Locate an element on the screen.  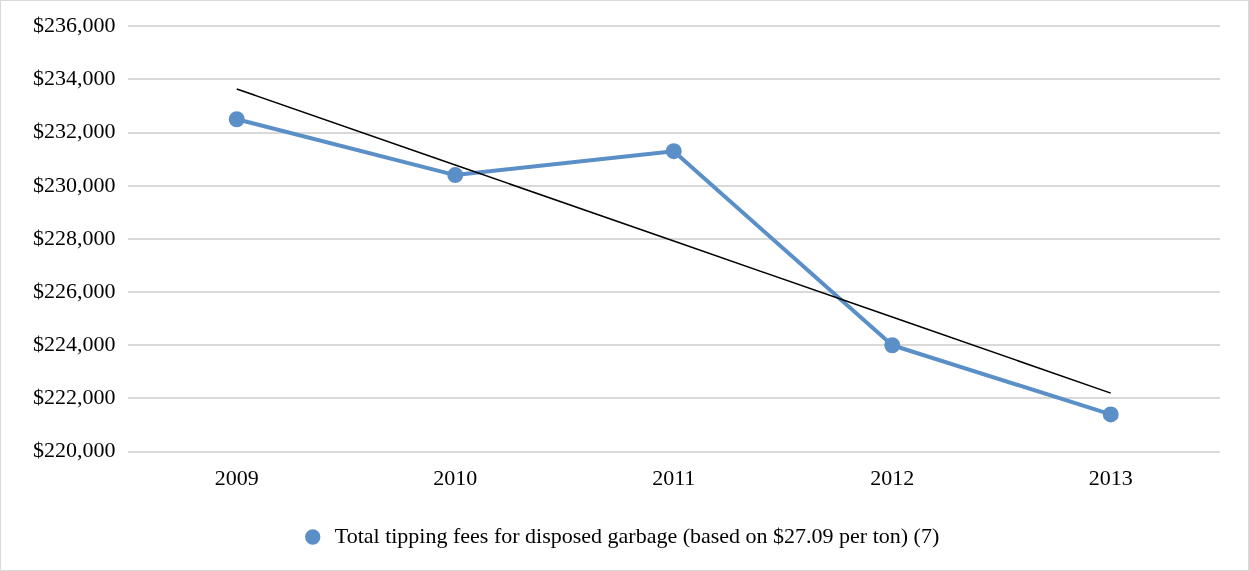
y-tick-label: $236,000 is located at coordinates (74, 24).